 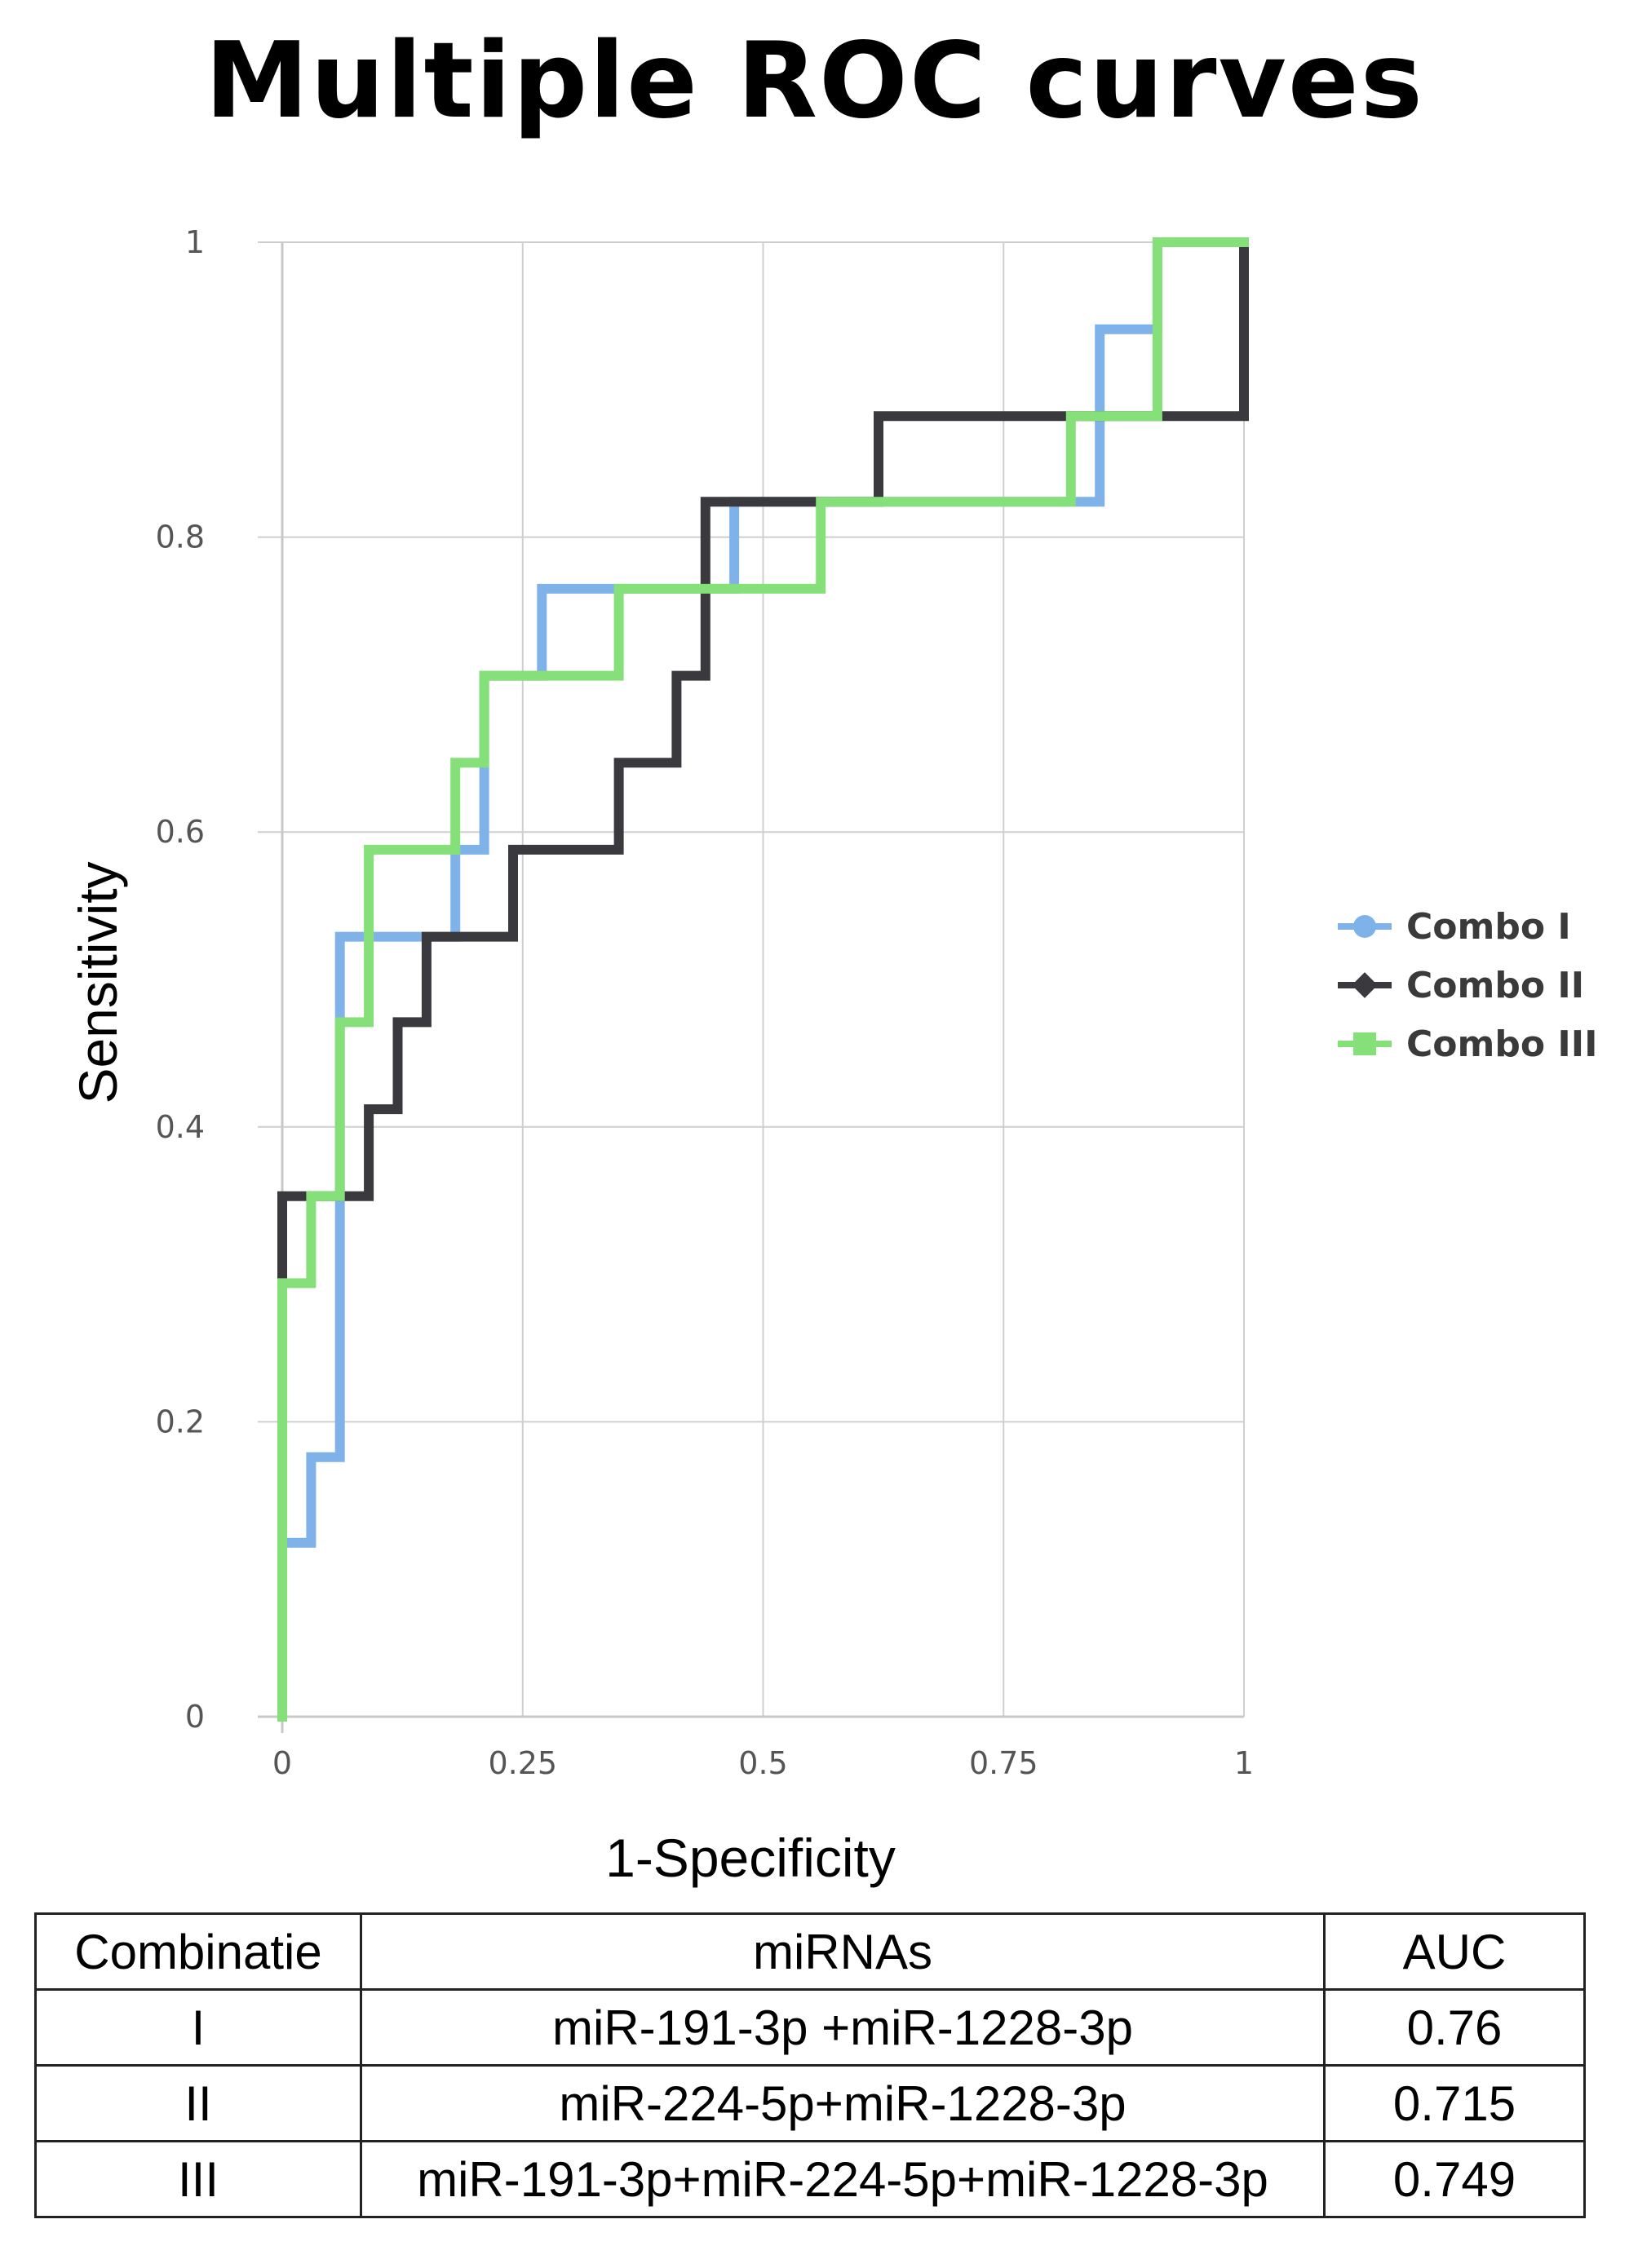 I want to click on x-tick-label: 0.25, so click(x=523, y=1763).